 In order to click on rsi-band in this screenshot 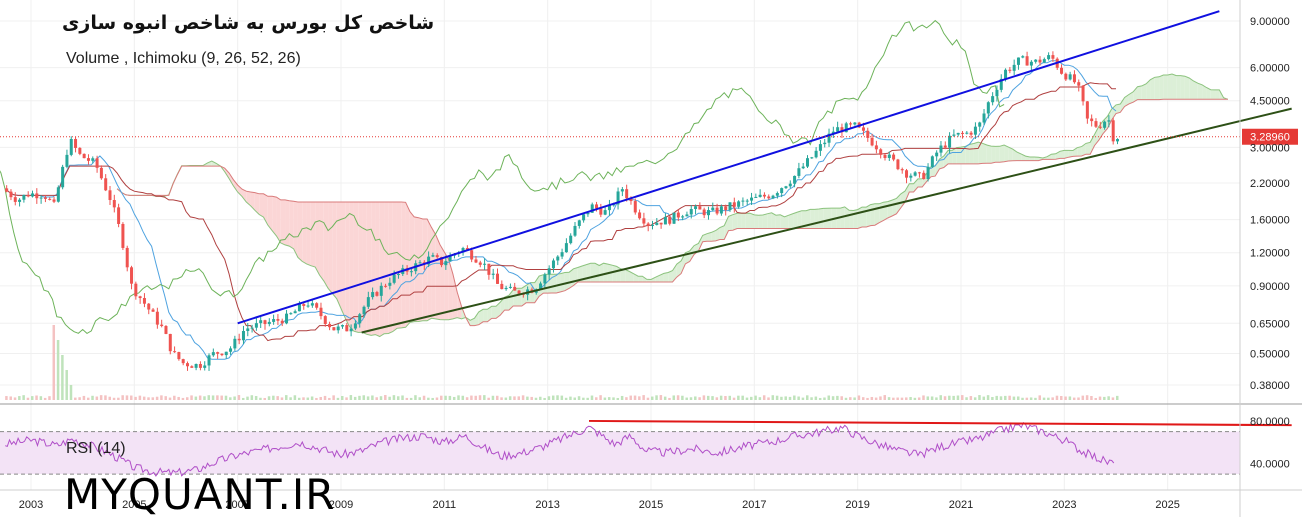, I will do `click(620, 453)`.